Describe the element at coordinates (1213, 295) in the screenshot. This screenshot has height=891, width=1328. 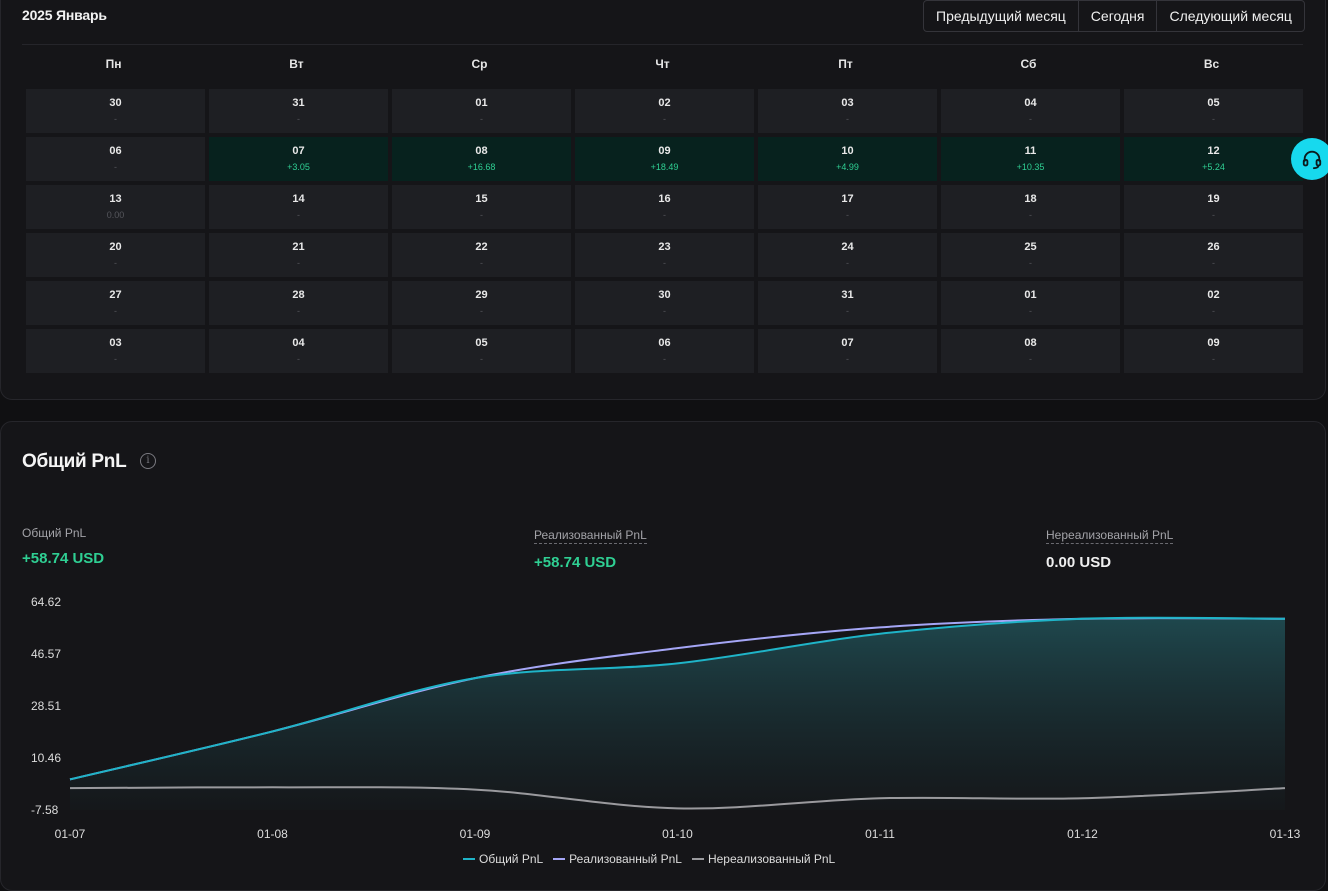
I see `day-number: 02` at that location.